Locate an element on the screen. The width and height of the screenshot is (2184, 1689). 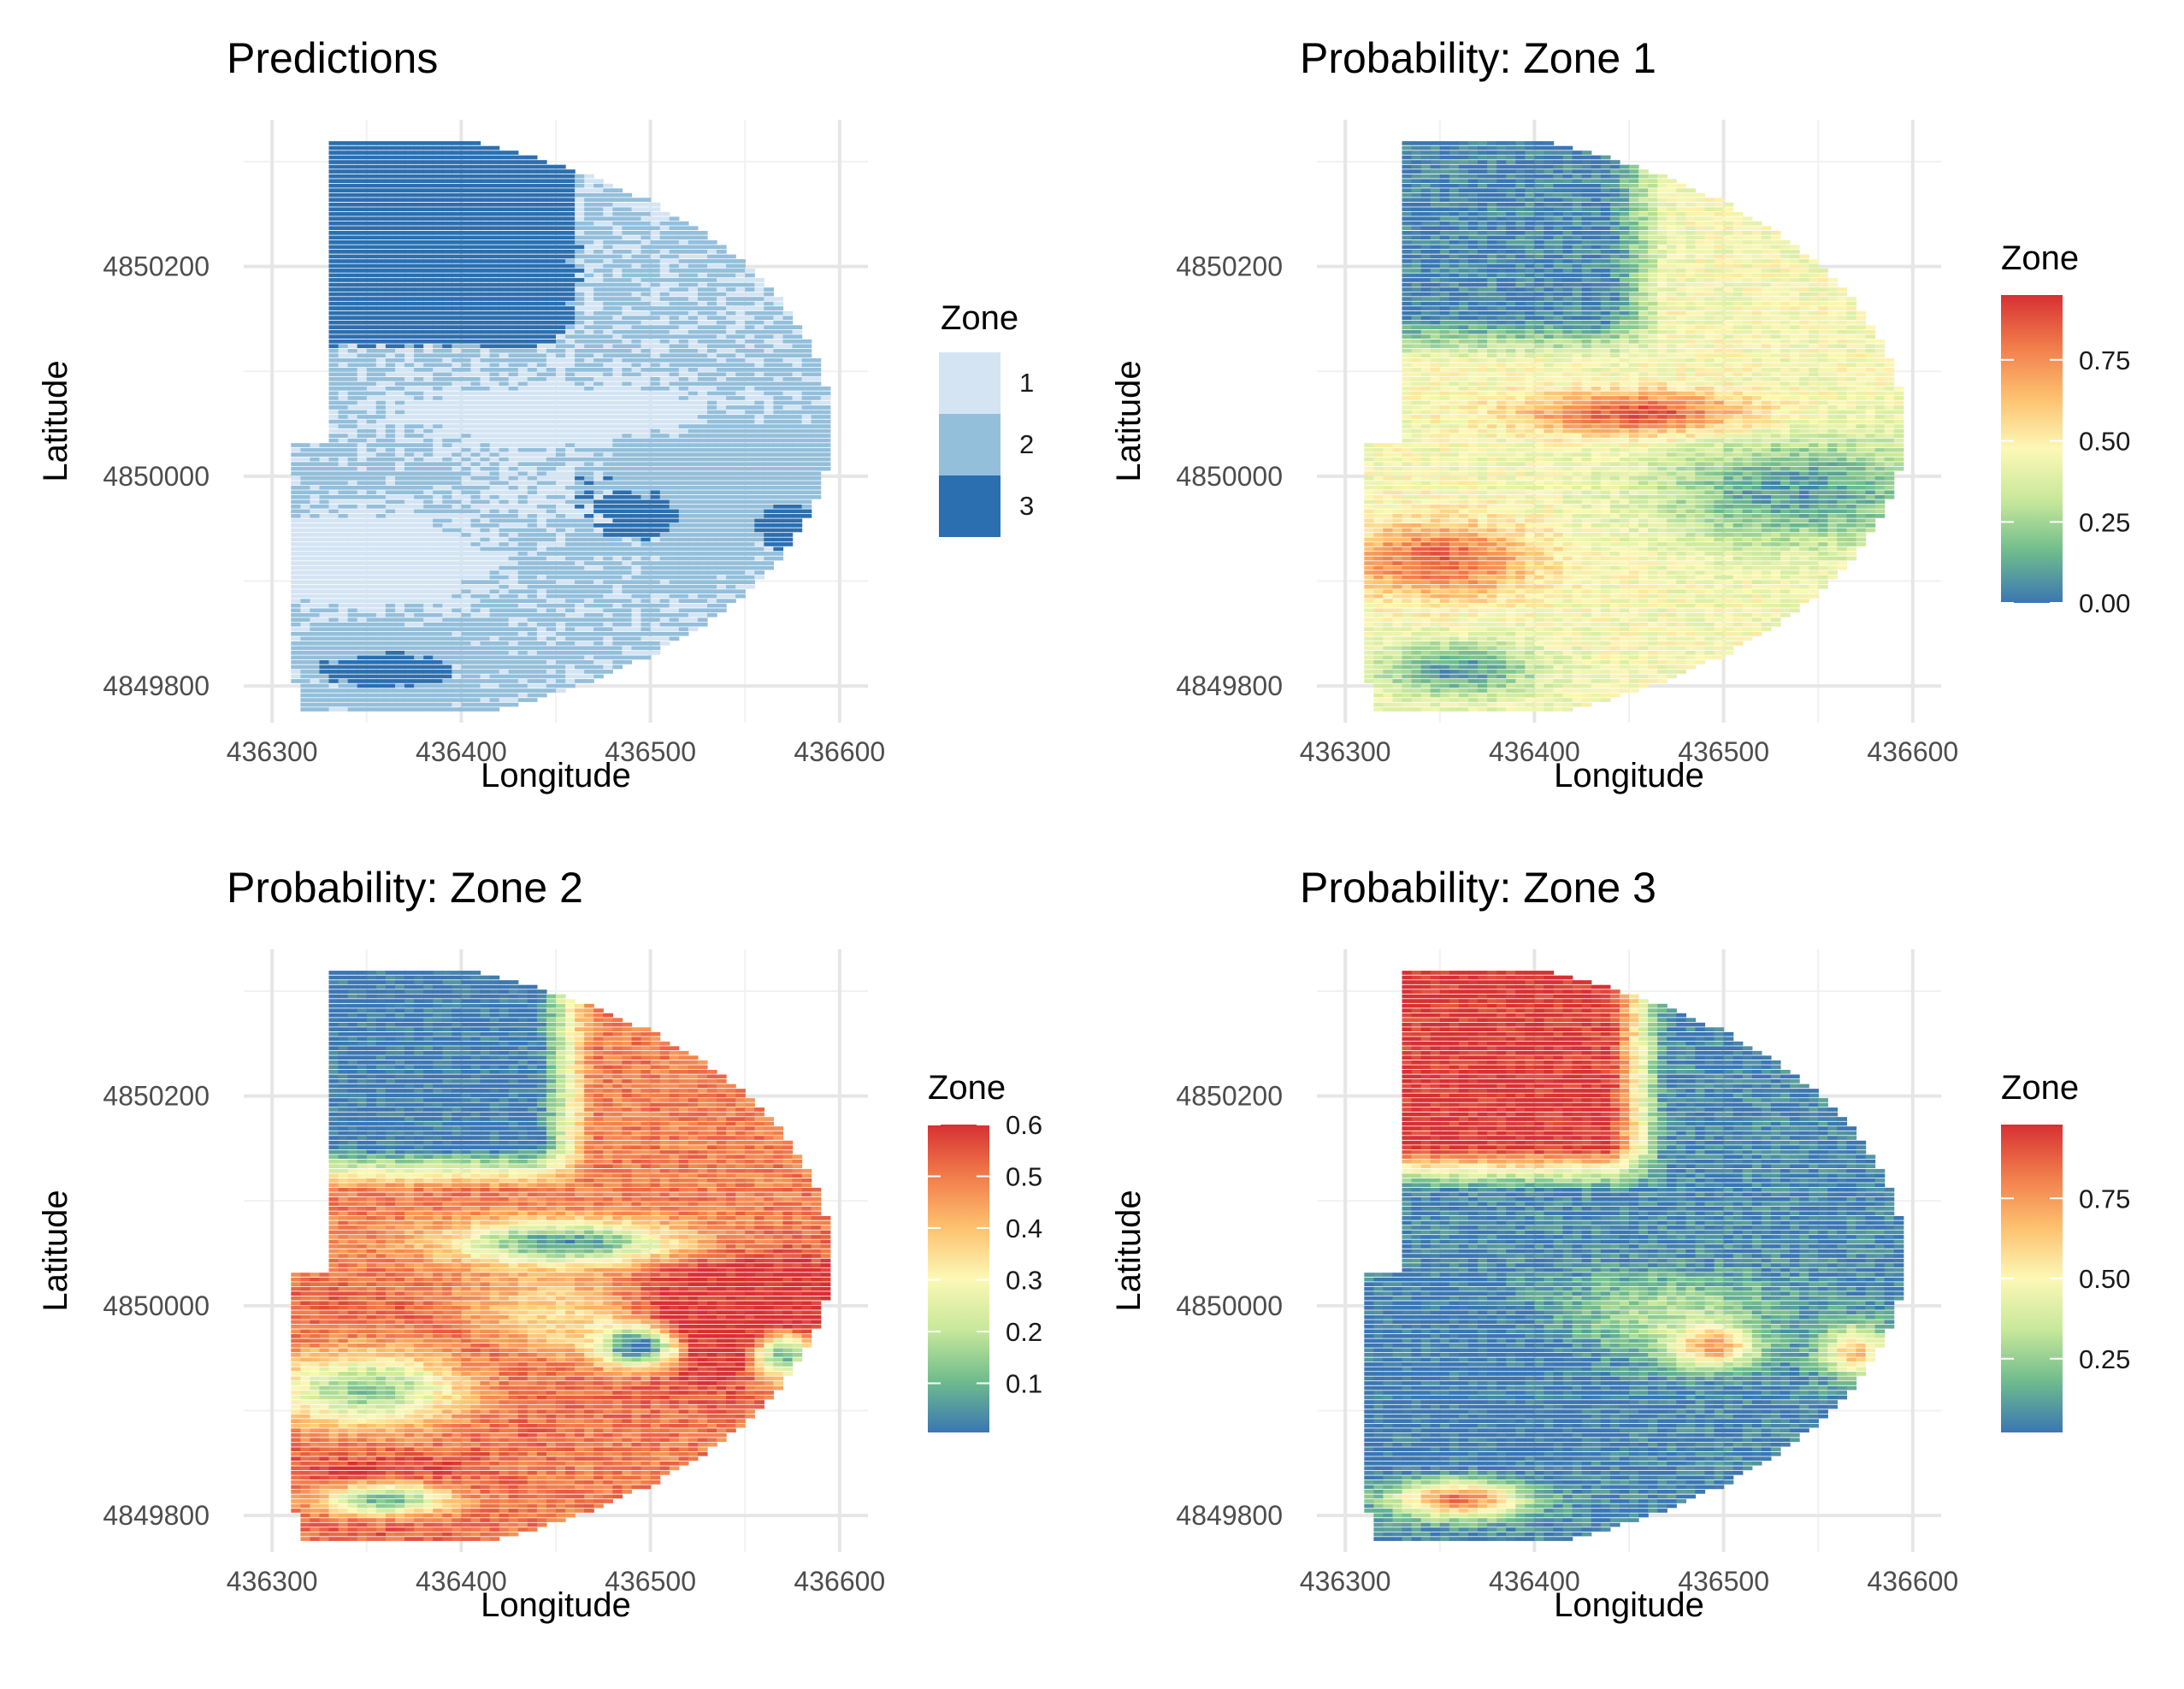
legend-label: 3 is located at coordinates (1026, 506).